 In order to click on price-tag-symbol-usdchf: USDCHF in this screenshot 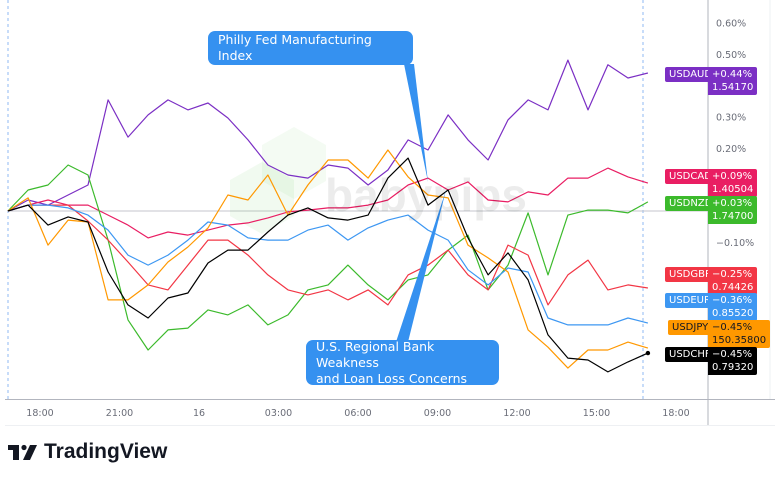, I will do `click(690, 354)`.